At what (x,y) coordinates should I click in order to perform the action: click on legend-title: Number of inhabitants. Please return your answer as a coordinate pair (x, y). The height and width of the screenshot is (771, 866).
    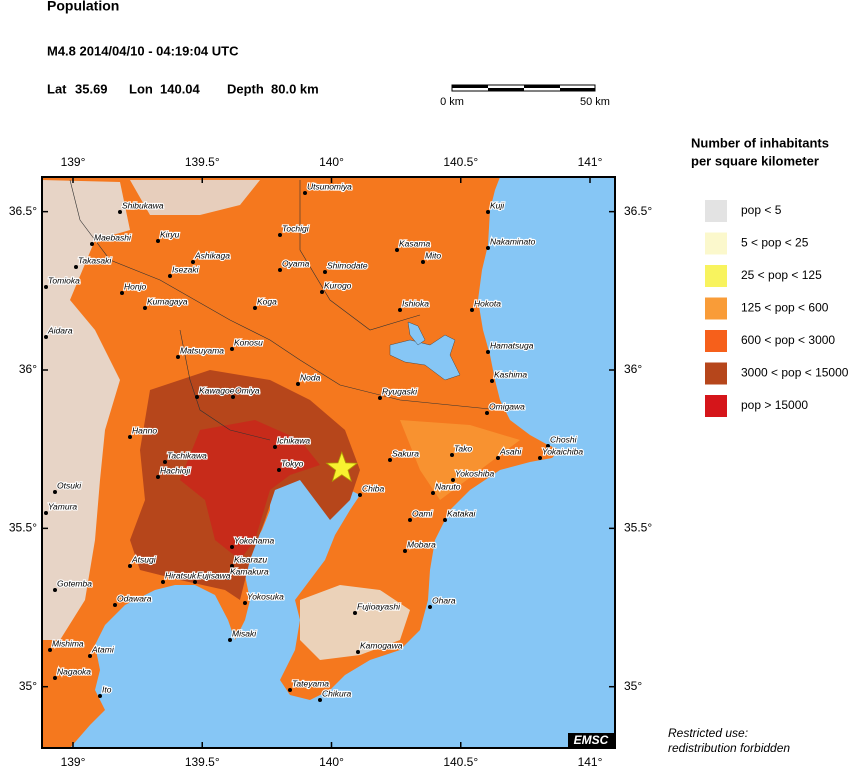
    Looking at the image, I should click on (760, 142).